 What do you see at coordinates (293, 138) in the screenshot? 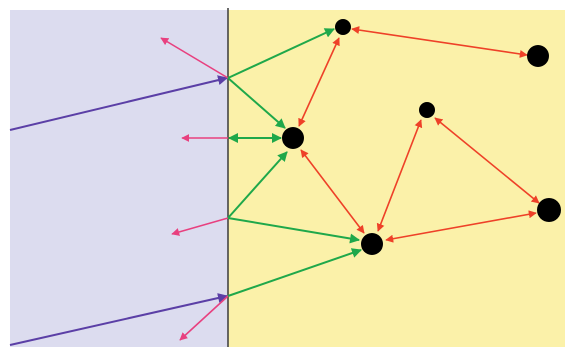
I see `particle-p3` at bounding box center [293, 138].